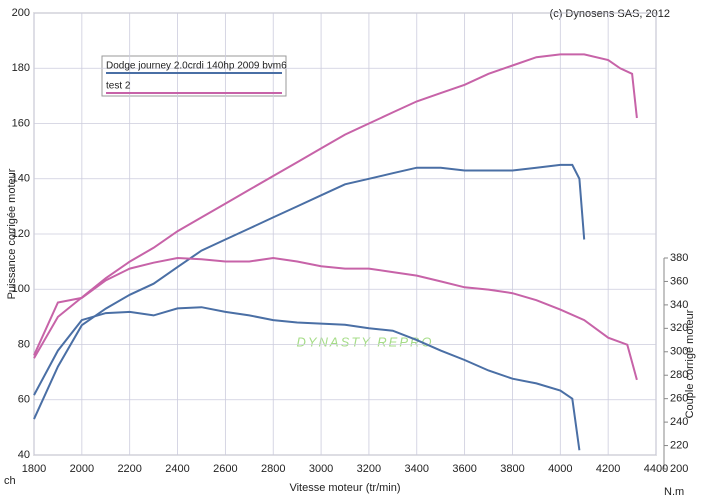 The image size is (701, 500). Describe the element at coordinates (24, 400) in the screenshot. I see `y-tick-label: 60` at that location.